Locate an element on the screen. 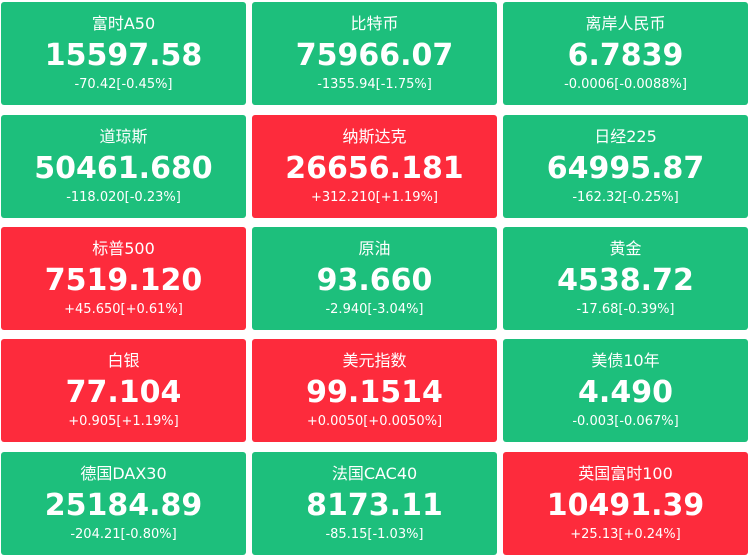  quote-price: 64995.87 is located at coordinates (625, 168).